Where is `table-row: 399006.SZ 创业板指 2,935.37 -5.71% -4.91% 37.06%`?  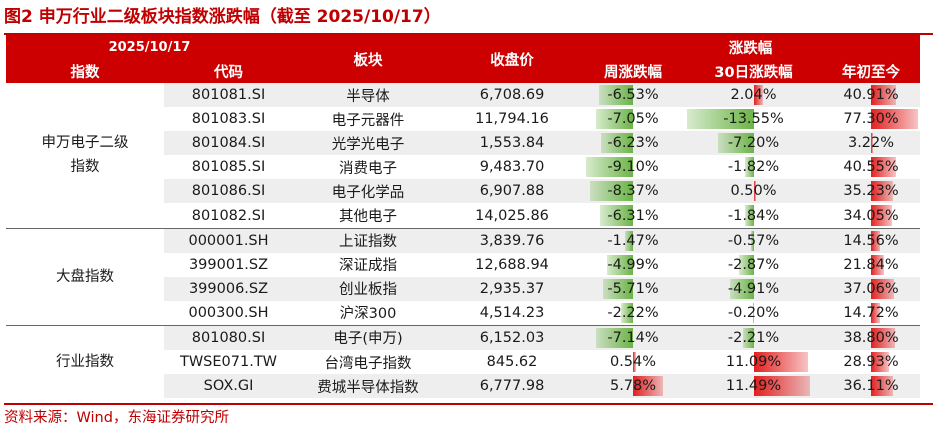
table-row: 399006.SZ 创业板指 2,935.37 -5.71% -4.91% 37.06% is located at coordinates (463, 288).